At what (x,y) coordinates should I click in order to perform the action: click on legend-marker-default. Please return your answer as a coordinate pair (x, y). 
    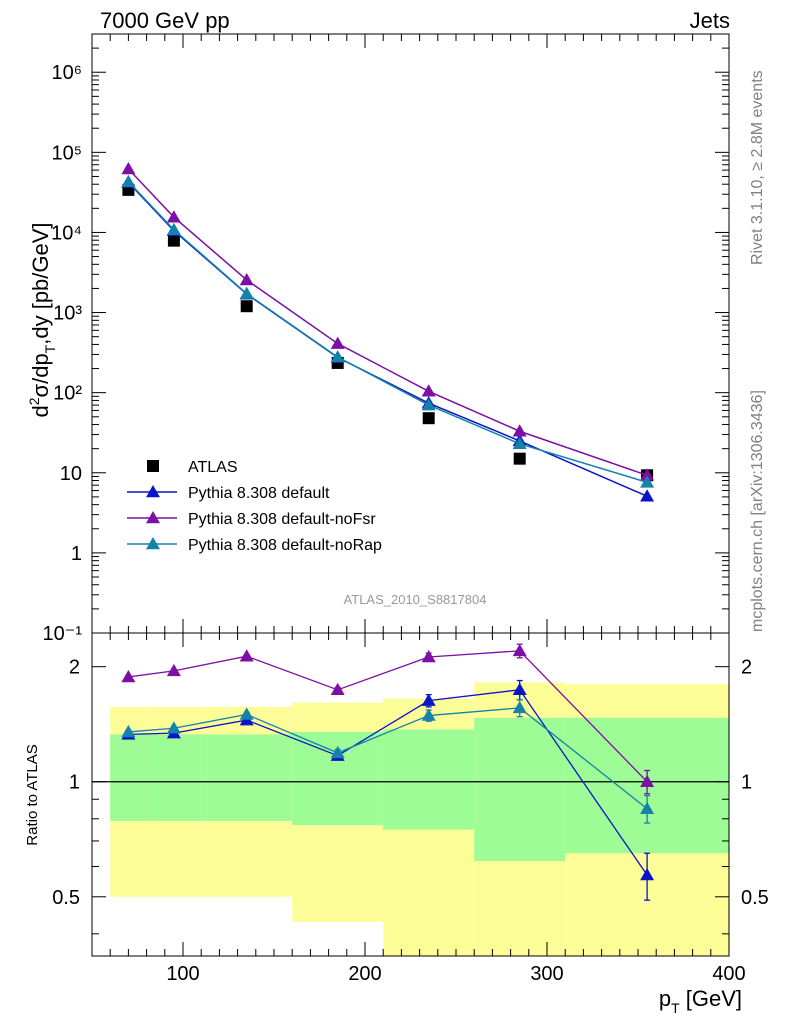
    Looking at the image, I should click on (153, 491).